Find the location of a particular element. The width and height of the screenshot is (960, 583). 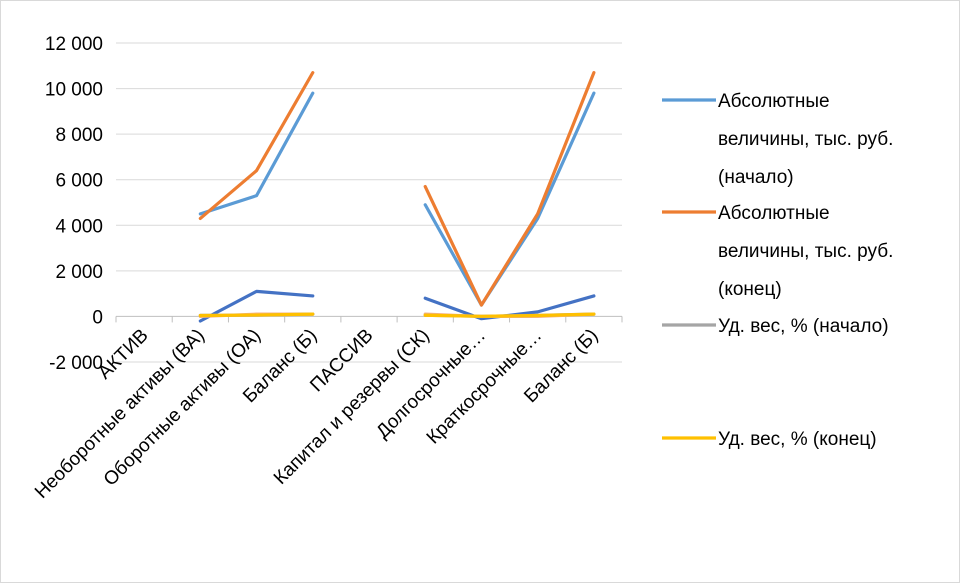

y-tick-label: 0 is located at coordinates (97, 317).